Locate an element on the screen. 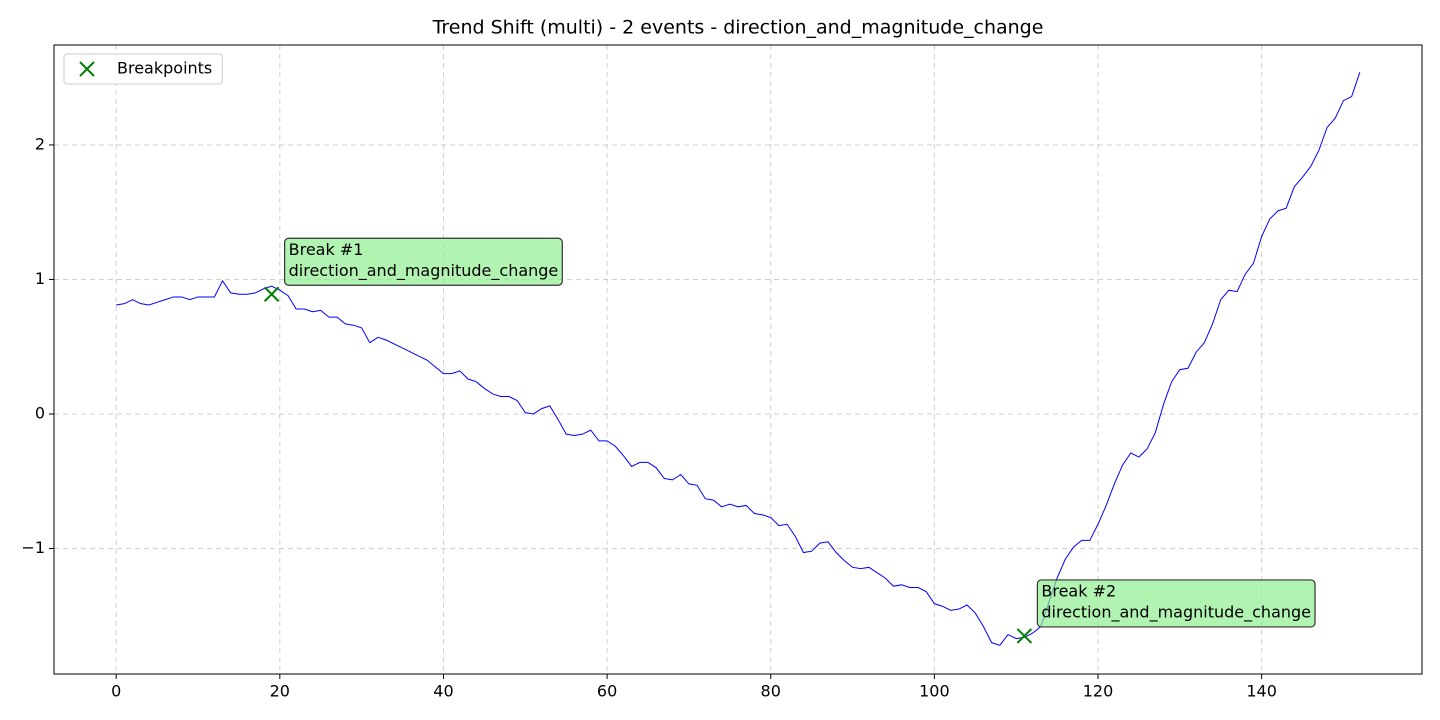 Image resolution: width=1440 pixels, height=720 pixels. x-tick-label: 120 is located at coordinates (1098, 691).